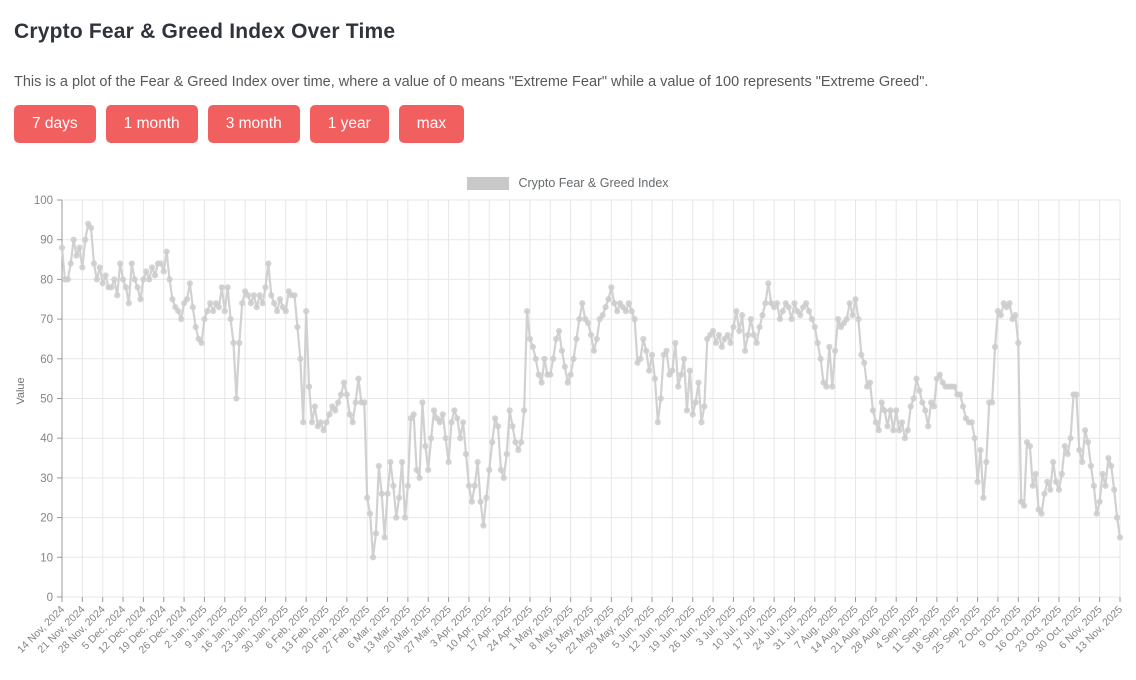 This screenshot has height=680, width=1136. Describe the element at coordinates (46, 241) in the screenshot. I see `y-tick-label: 90` at that location.